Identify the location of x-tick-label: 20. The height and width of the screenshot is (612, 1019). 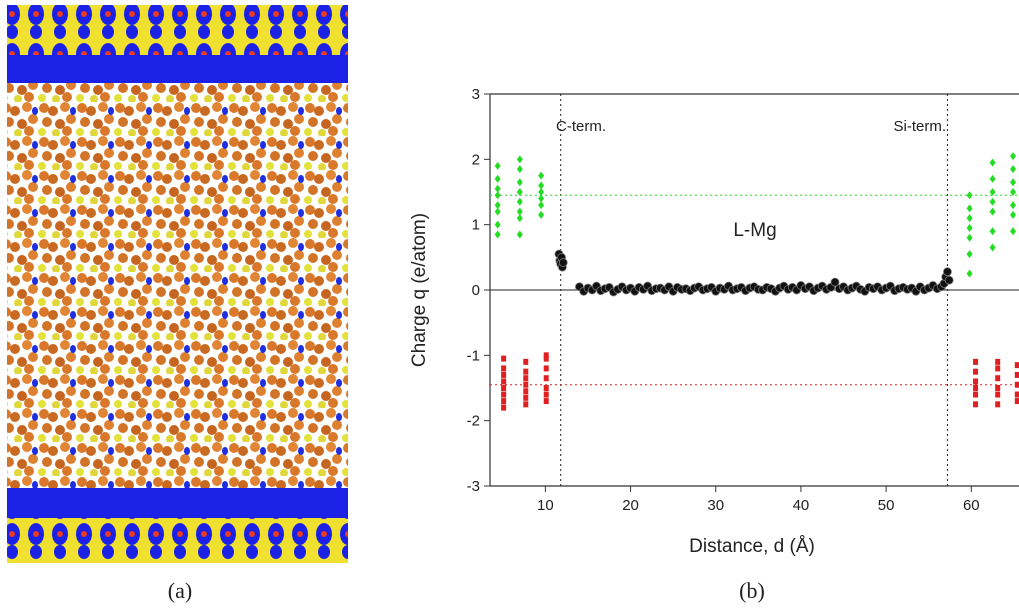
(630, 505).